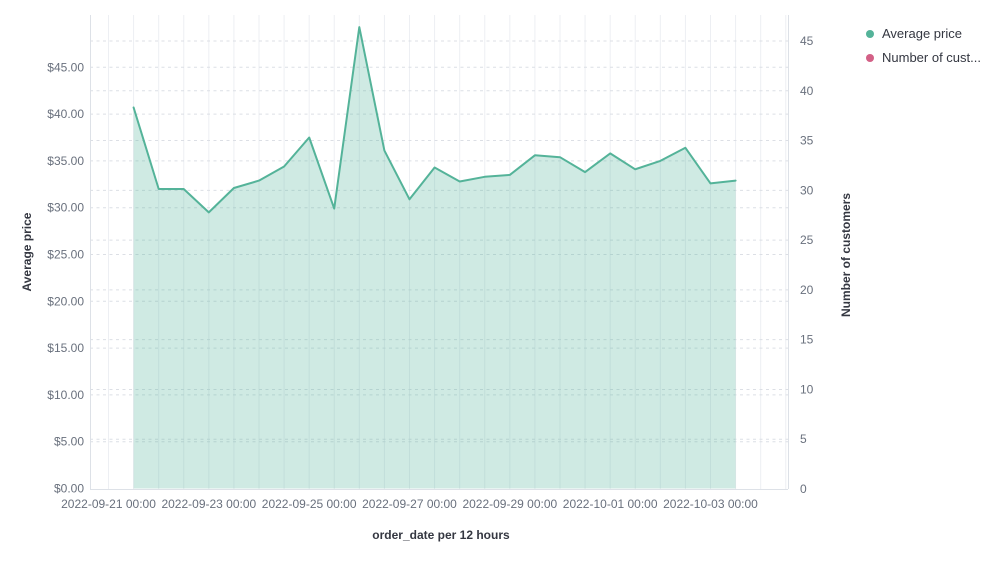  What do you see at coordinates (65, 208) in the screenshot?
I see `y-left-tick-label: $30.00` at bounding box center [65, 208].